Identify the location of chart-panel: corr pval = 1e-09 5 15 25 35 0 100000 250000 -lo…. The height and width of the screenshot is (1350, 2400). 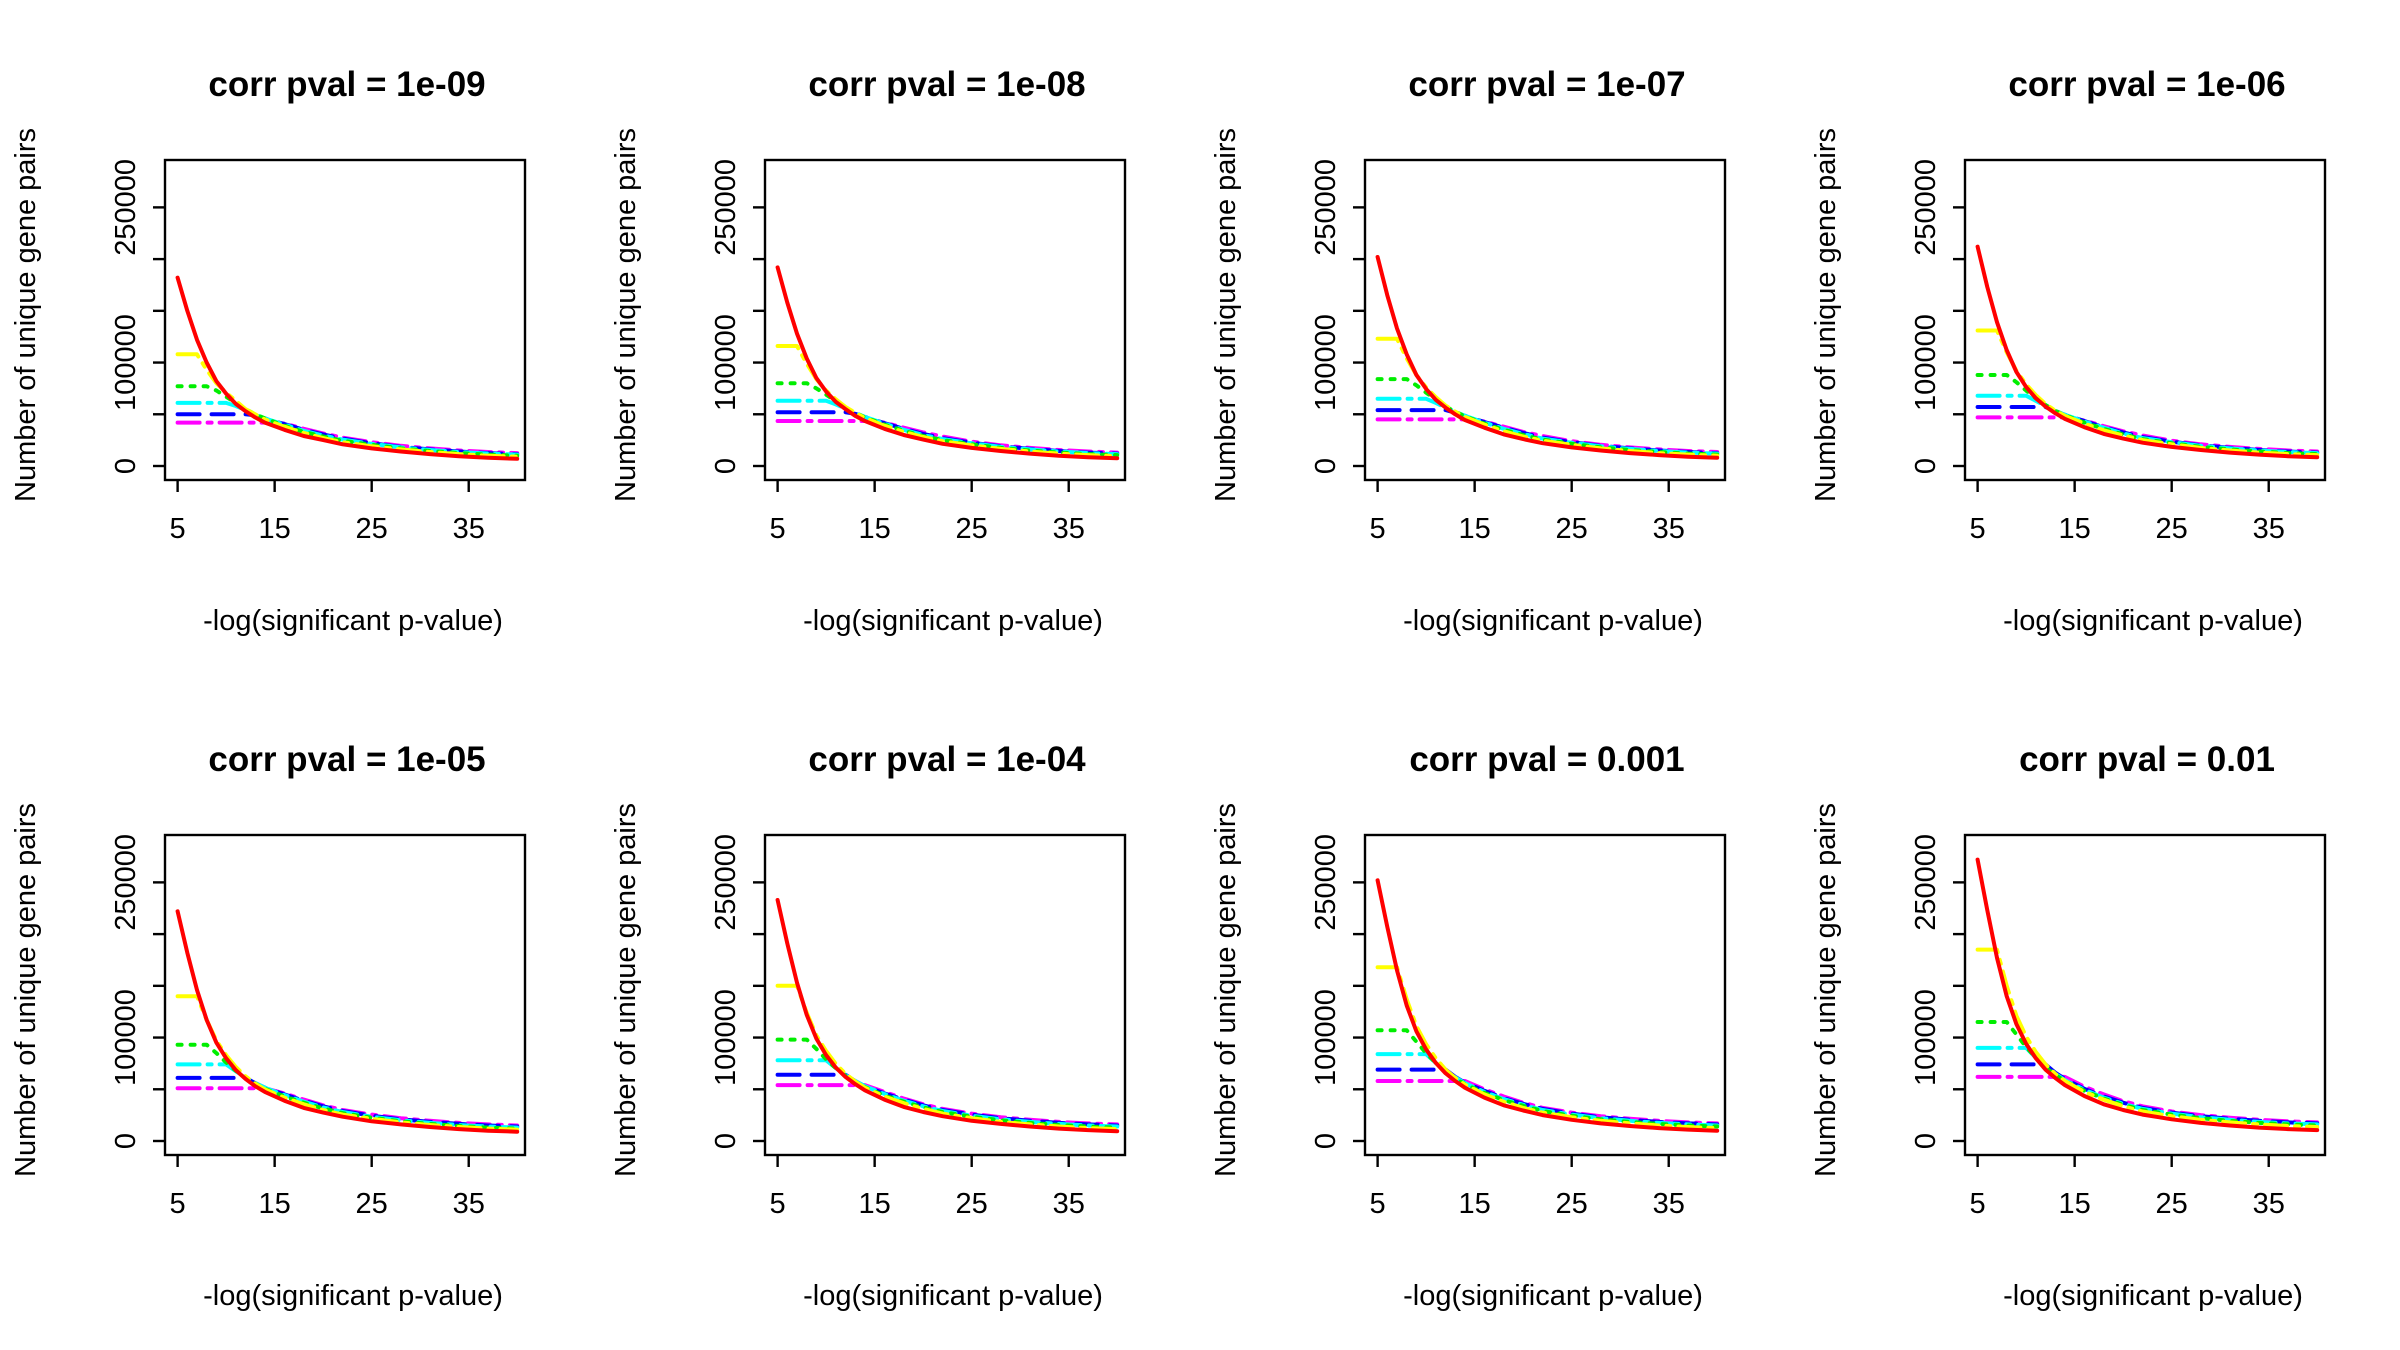
(300, 337).